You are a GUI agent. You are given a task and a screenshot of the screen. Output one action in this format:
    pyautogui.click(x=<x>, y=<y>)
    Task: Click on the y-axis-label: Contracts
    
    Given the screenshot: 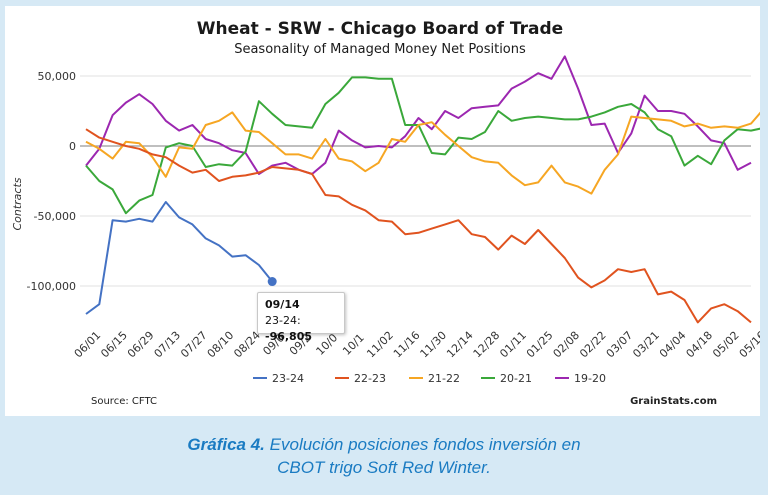 What is the action you would take?
    pyautogui.click(x=17, y=203)
    